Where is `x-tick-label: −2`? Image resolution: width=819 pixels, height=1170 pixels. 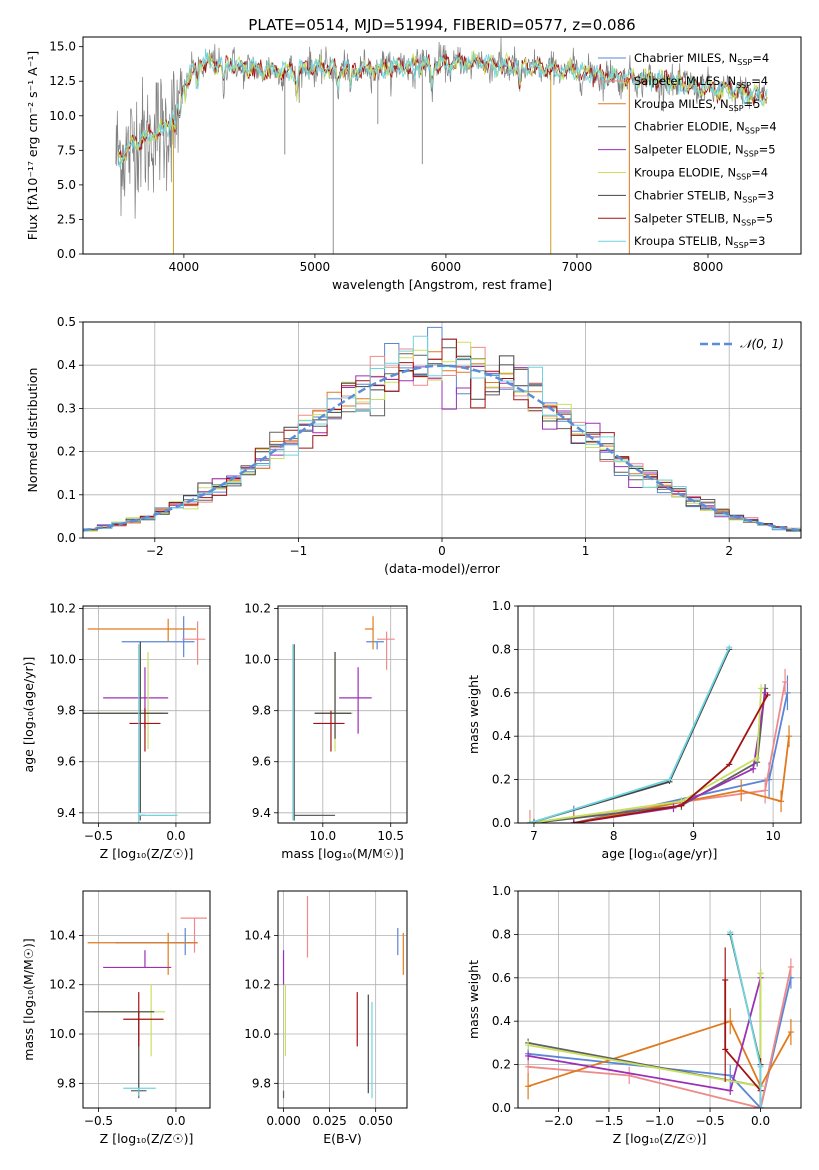
x-tick-label: −2 is located at coordinates (155, 551).